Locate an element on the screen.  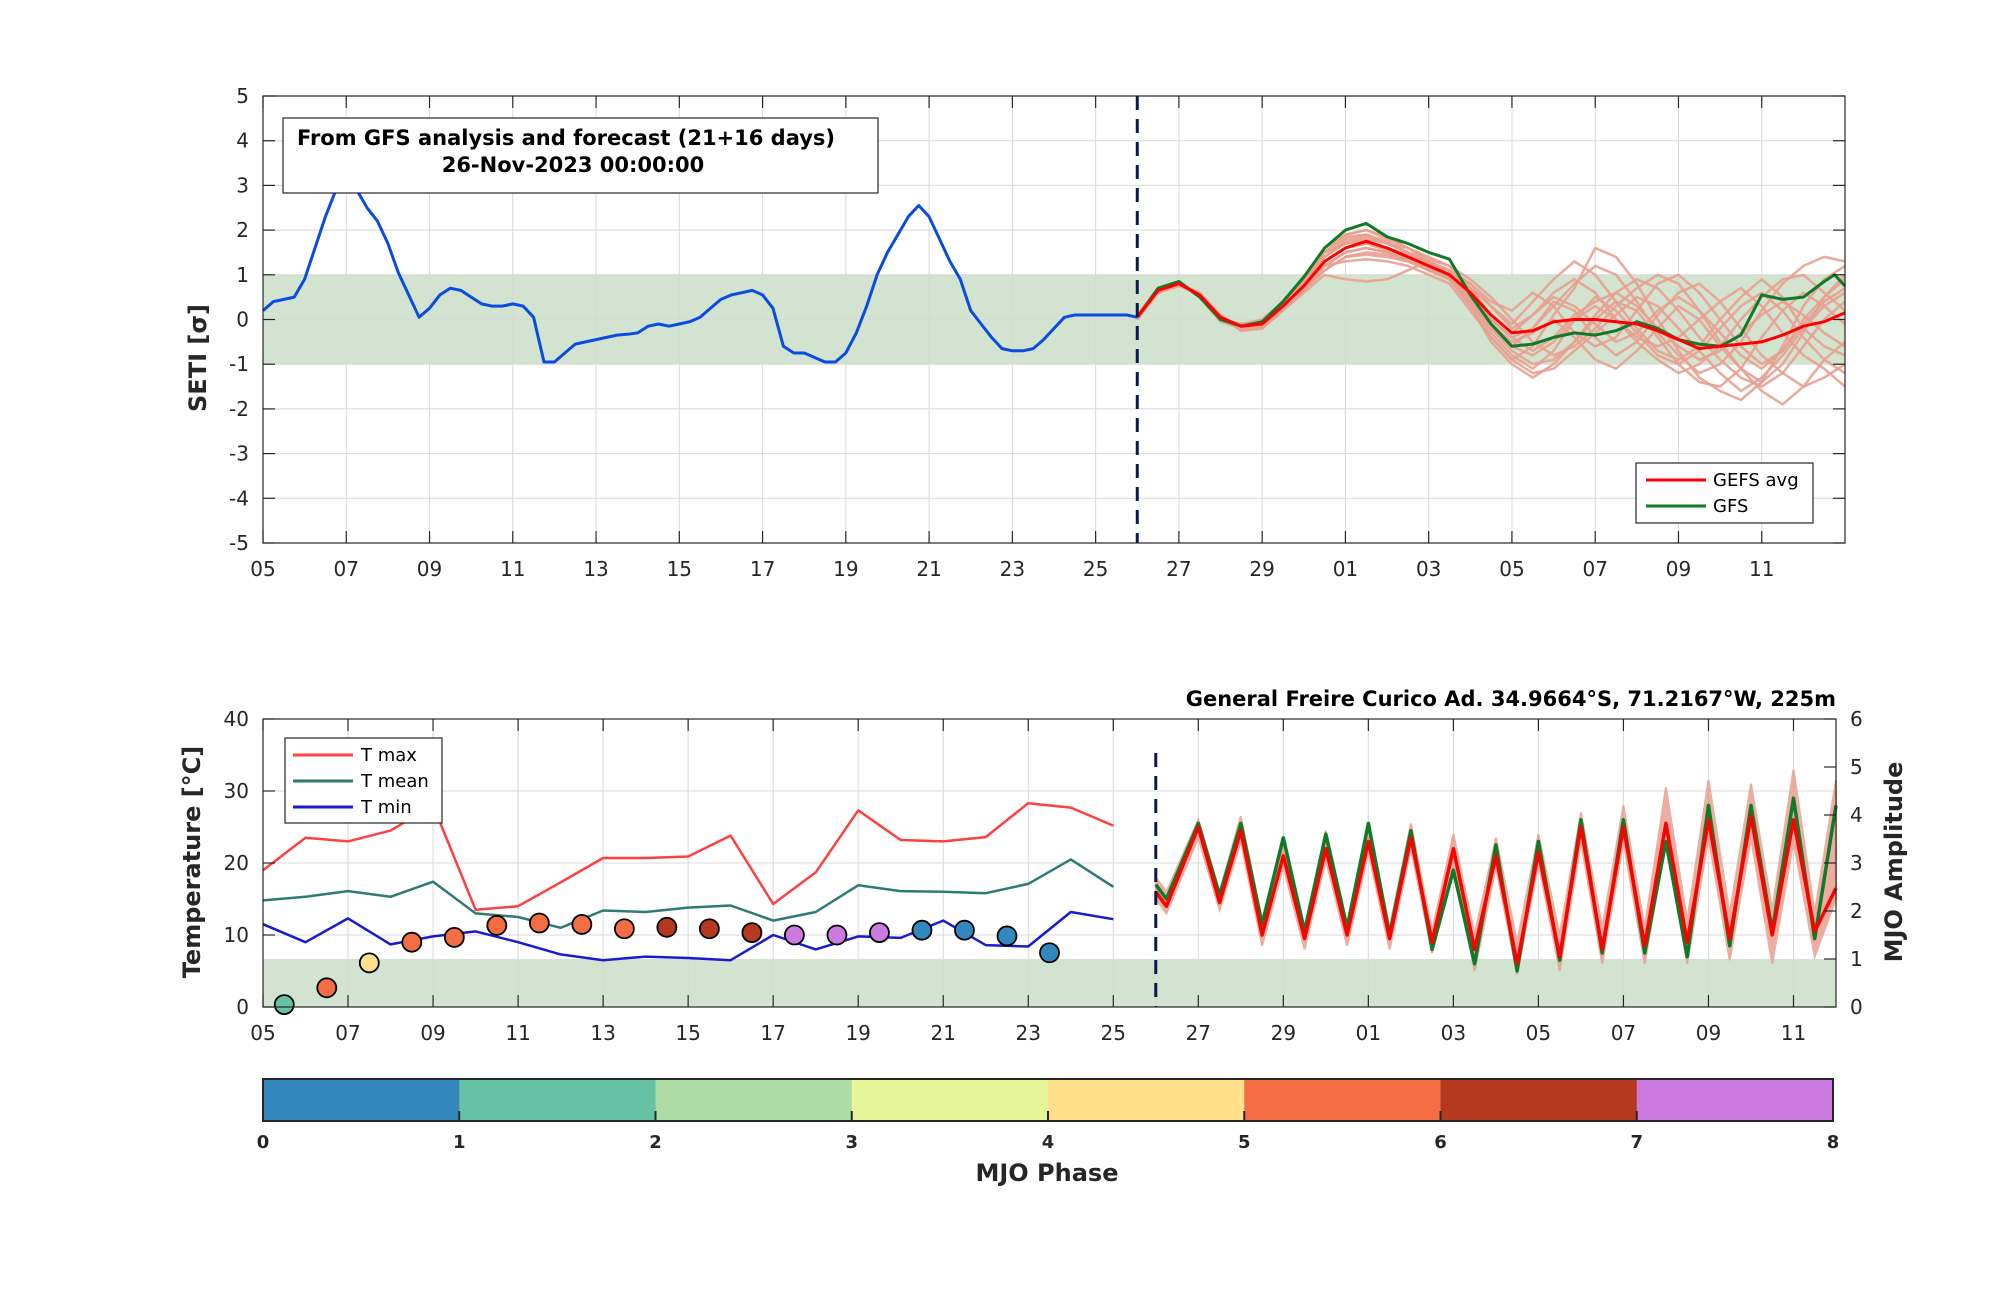
temp-xtick-label: 07 is located at coordinates (347, 1033).